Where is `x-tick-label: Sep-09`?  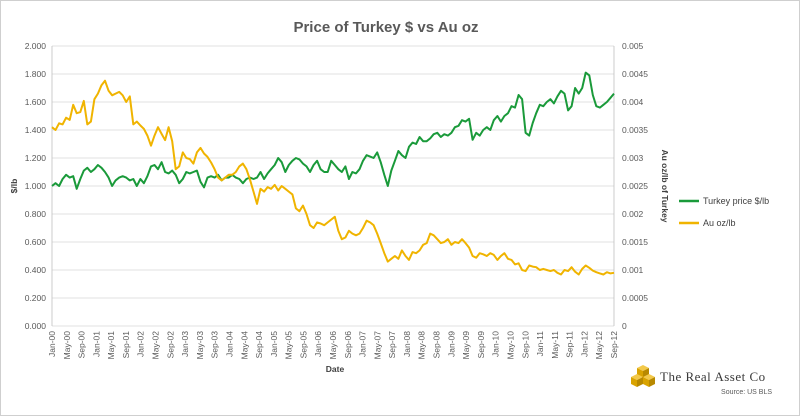 x-tick-label: Sep-09 is located at coordinates (481, 345).